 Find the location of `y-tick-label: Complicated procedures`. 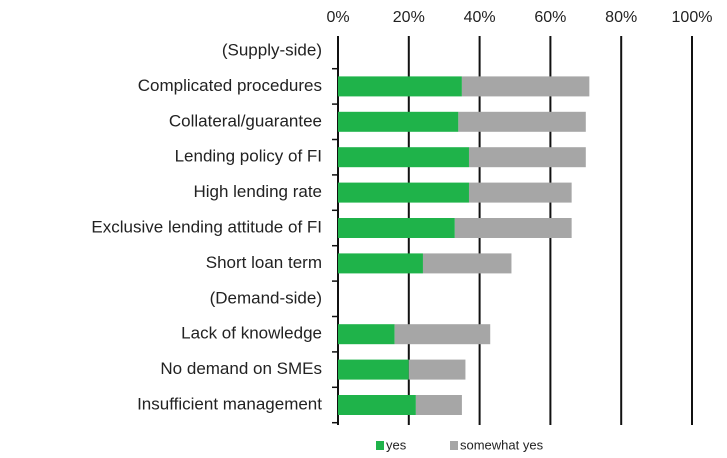

y-tick-label: Complicated procedures is located at coordinates (230, 85).